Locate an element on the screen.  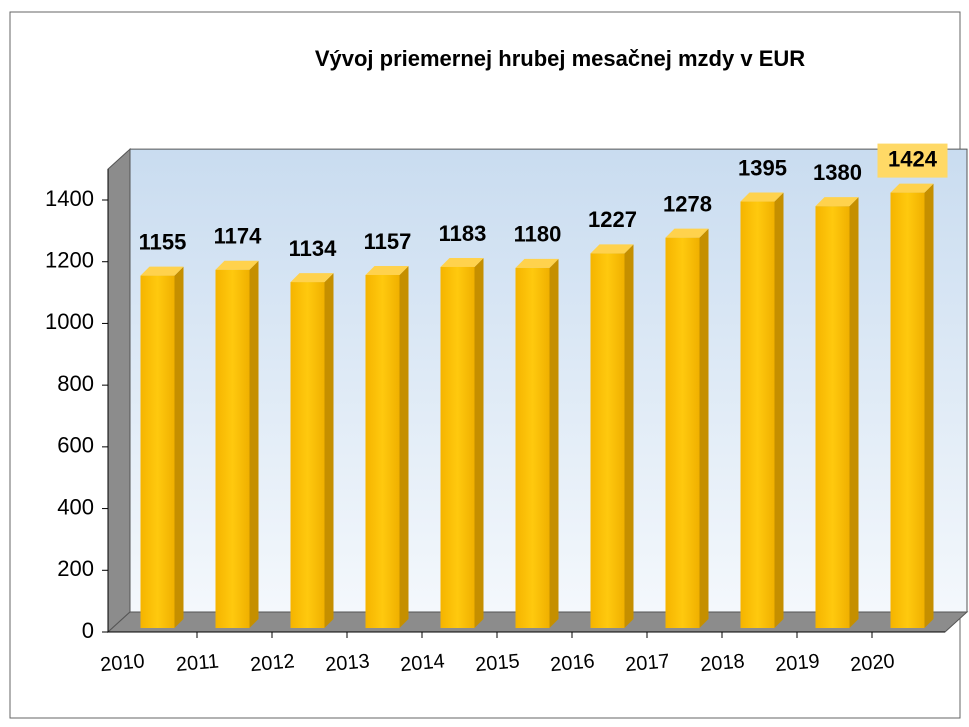
value-label: 1395 is located at coordinates (762, 167).